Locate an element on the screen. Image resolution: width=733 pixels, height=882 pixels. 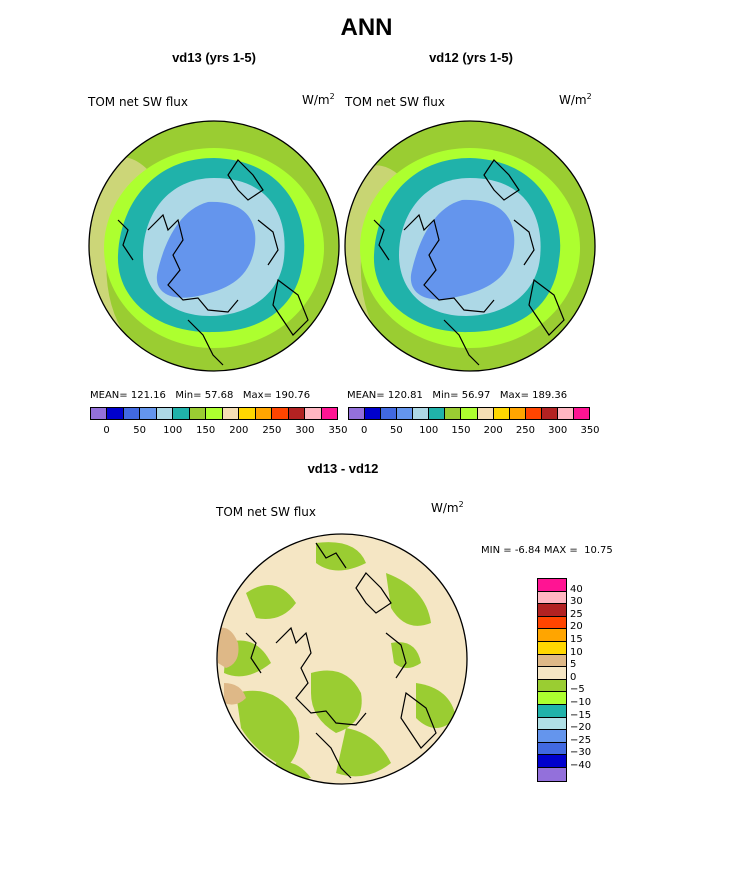
panel-1-colorbar-tick-label: 0 is located at coordinates (106, 430).